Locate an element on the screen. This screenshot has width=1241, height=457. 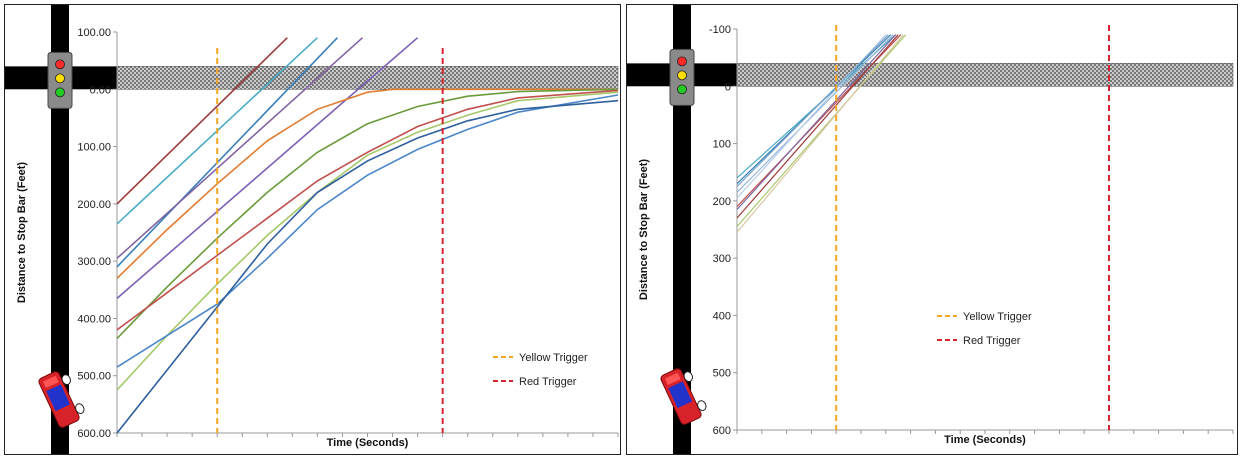
y-tick-label: -100 is located at coordinates (720, 30).